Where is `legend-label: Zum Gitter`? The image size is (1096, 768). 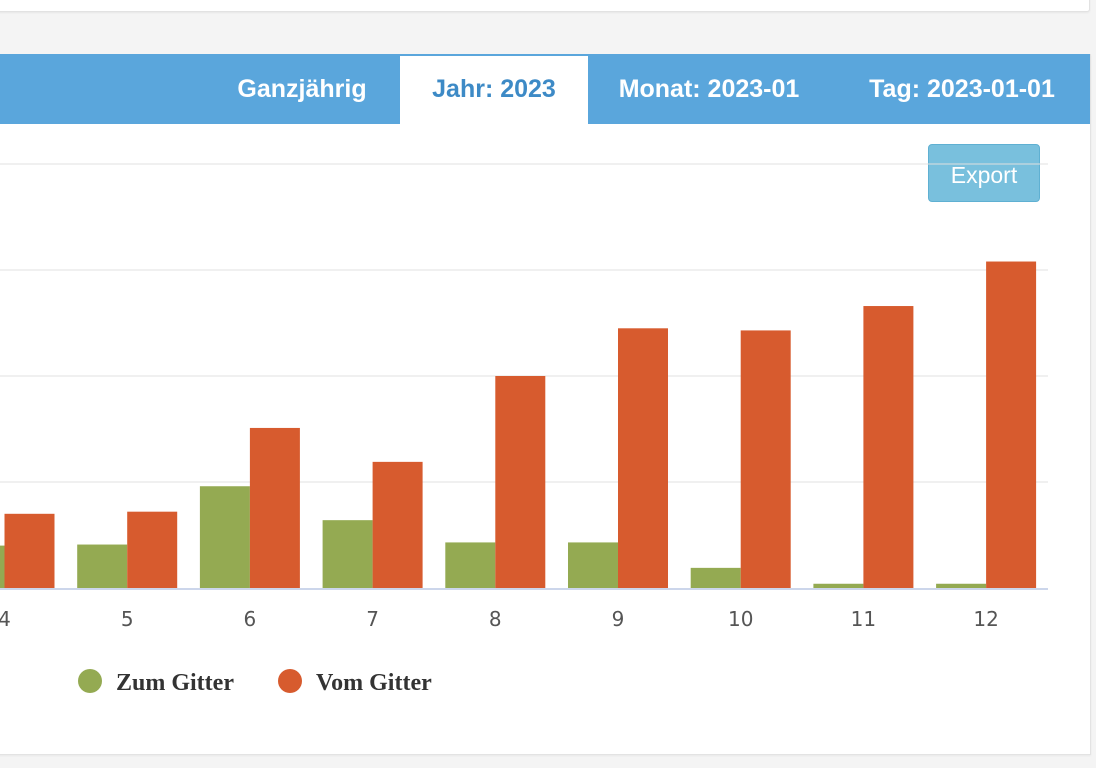
legend-label: Zum Gitter is located at coordinates (175, 683).